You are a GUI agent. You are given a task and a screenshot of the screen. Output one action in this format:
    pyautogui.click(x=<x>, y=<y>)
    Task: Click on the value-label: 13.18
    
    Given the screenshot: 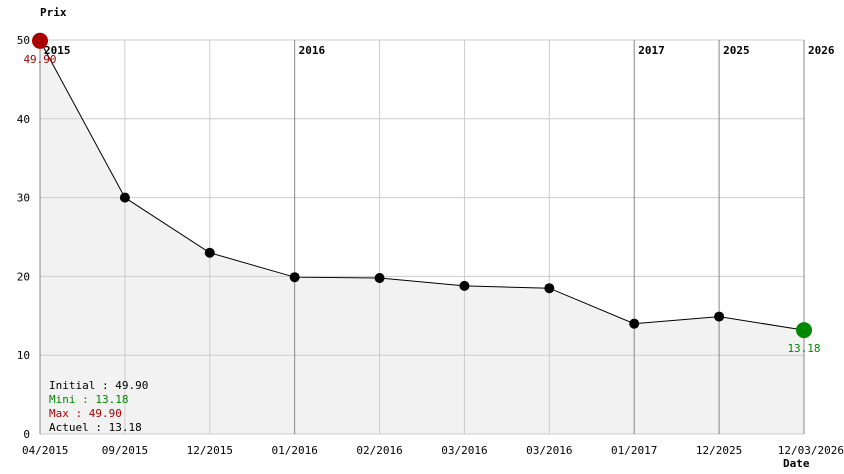 What is the action you would take?
    pyautogui.click(x=803, y=348)
    